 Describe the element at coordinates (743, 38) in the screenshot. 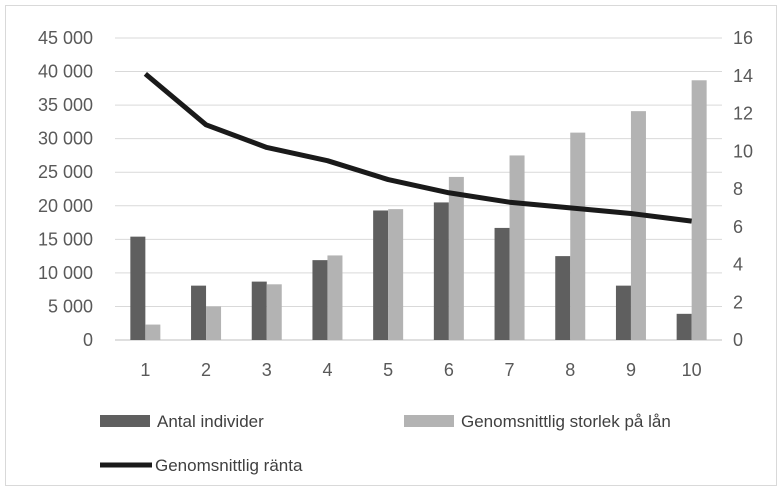

I see `y-right-tick-label: 16` at that location.